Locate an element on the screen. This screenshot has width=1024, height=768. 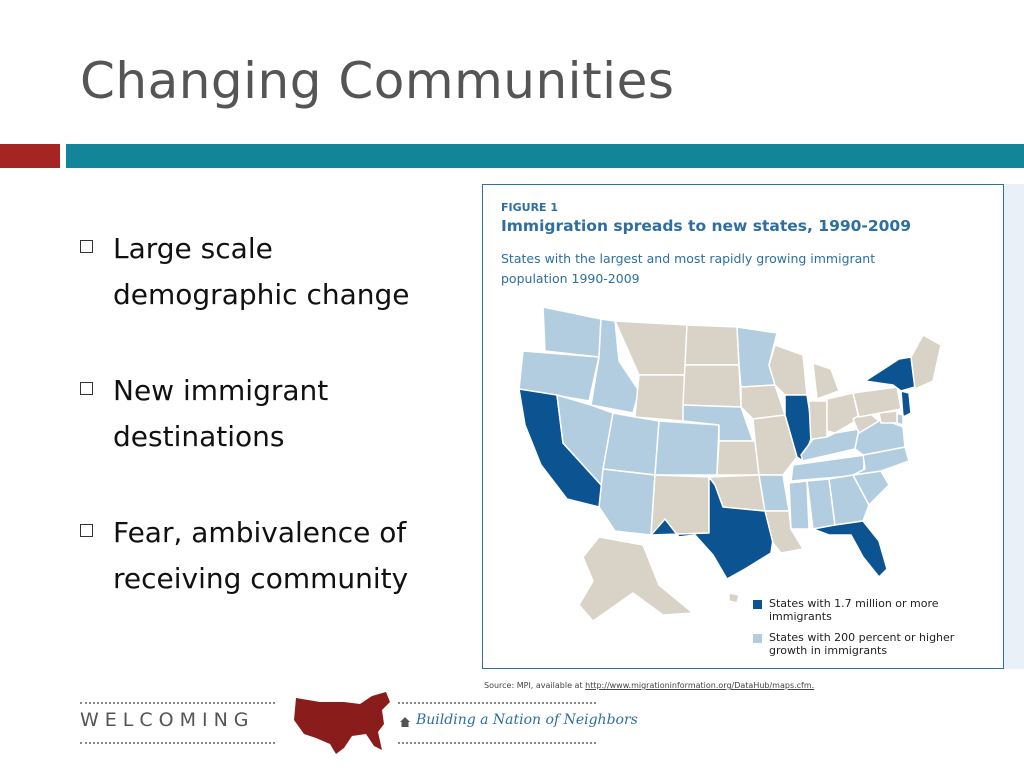
state-oregon is located at coordinates (559, 376).